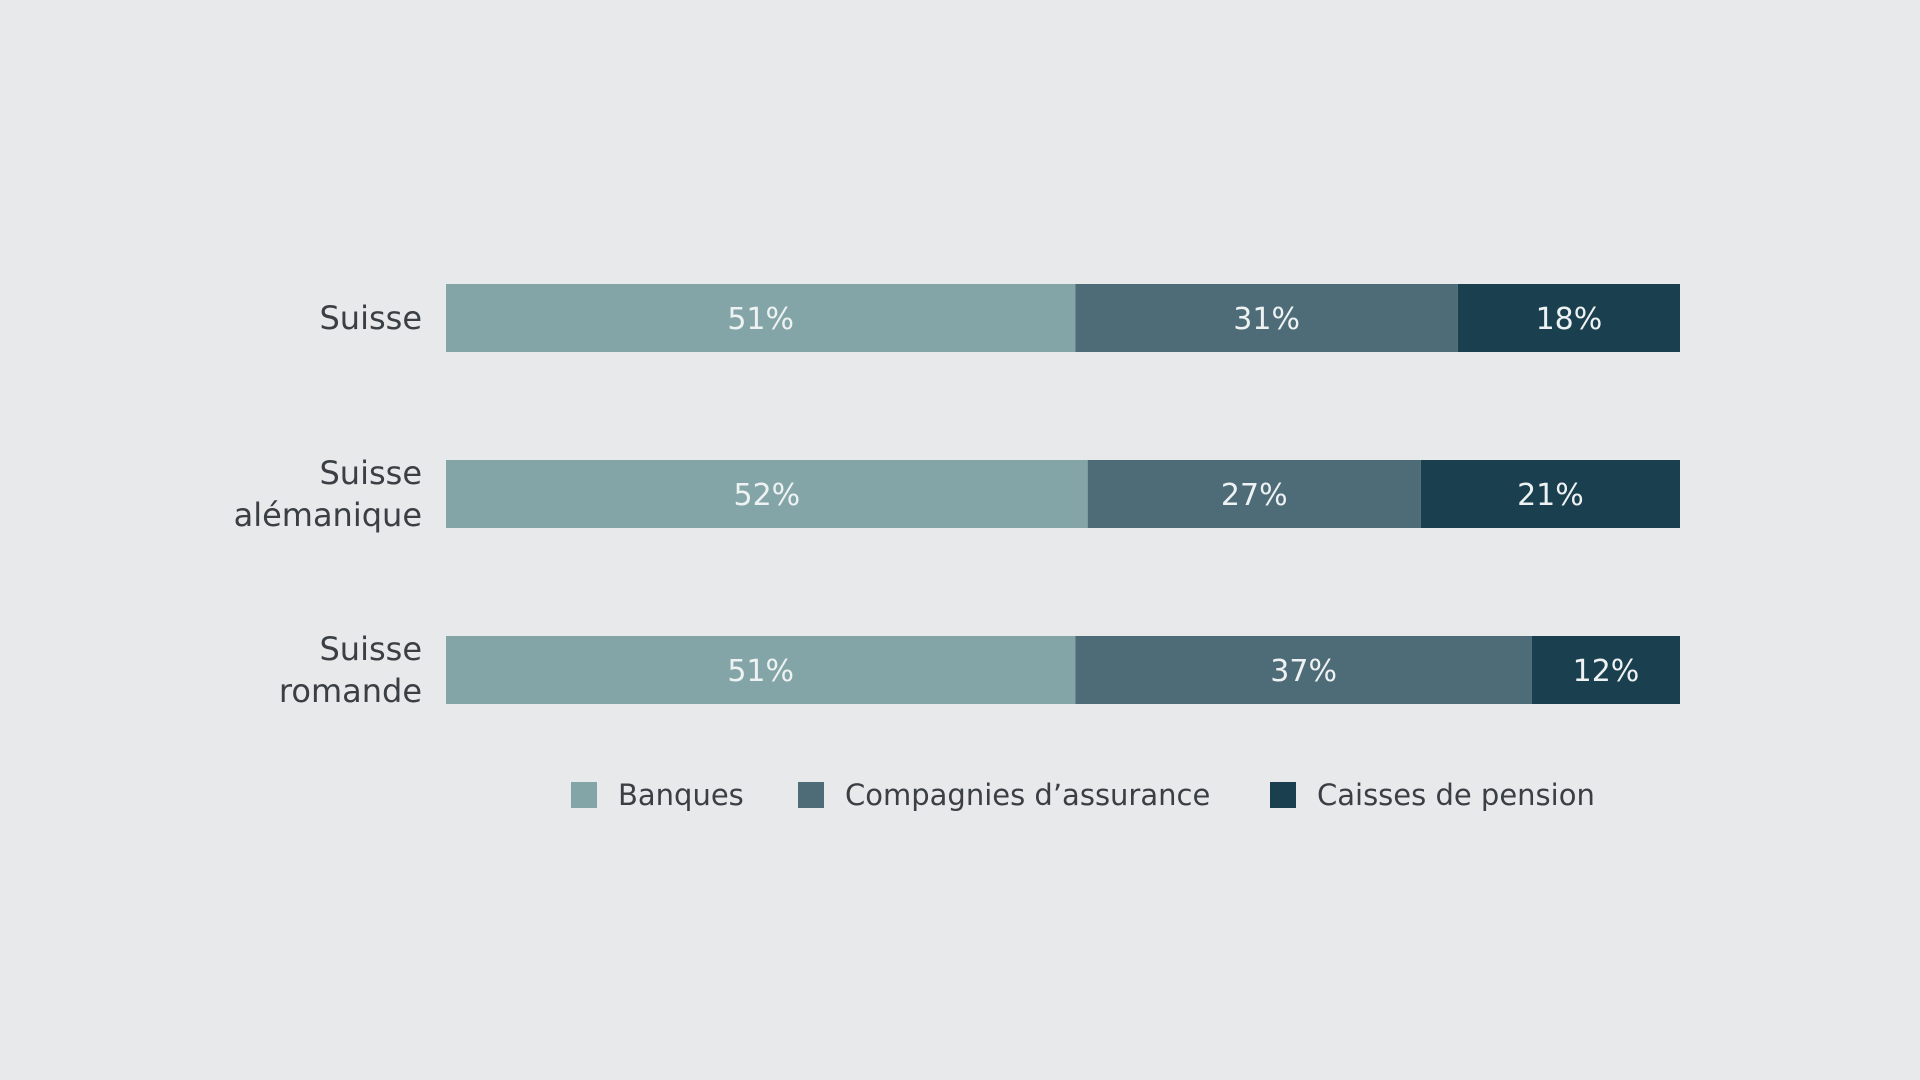 The width and height of the screenshot is (1920, 1080). I want to click on category-label-suisse: Suisse, so click(370, 318).